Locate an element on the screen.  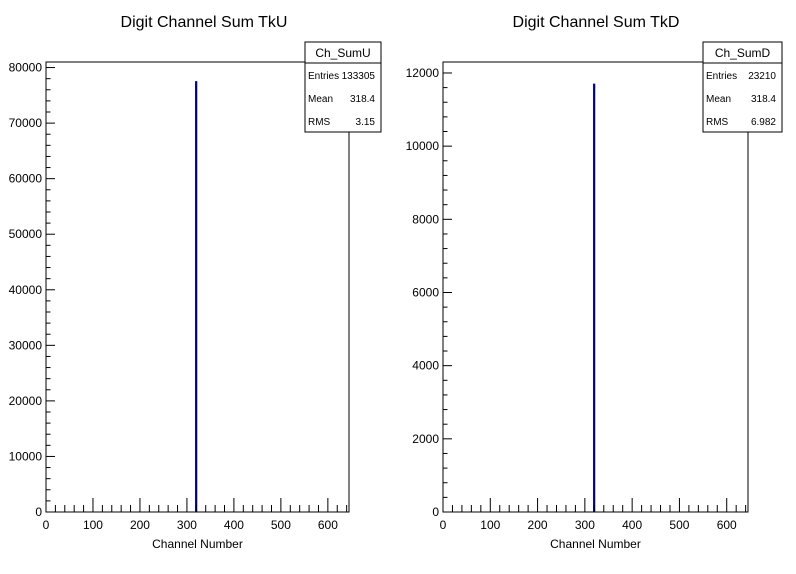
stats-box: Ch_SumU Entries 133305 Mean 318.4 RMS 3.15 is located at coordinates (343, 87).